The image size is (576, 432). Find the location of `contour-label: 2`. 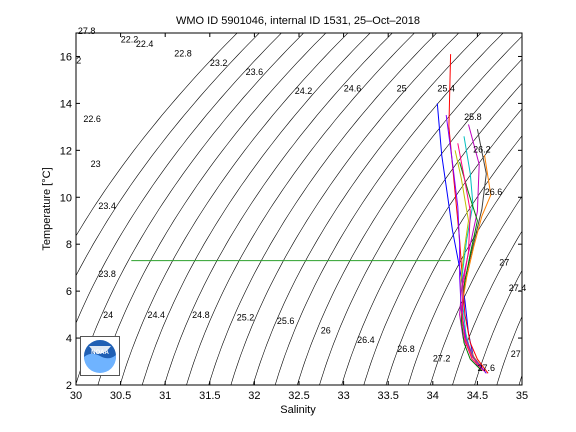

contour-label: 2 is located at coordinates (78, 61).